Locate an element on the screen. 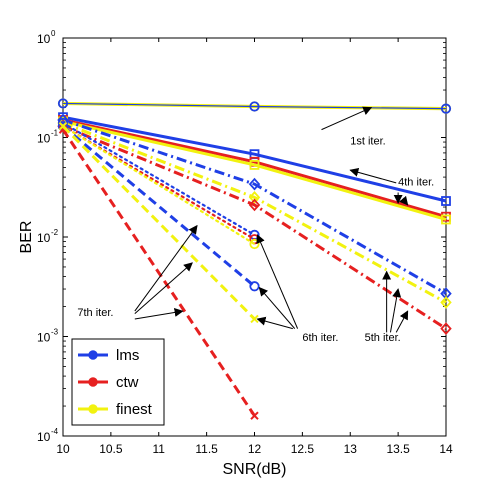 The image size is (491, 491). y-axis-label: BER is located at coordinates (26, 237).